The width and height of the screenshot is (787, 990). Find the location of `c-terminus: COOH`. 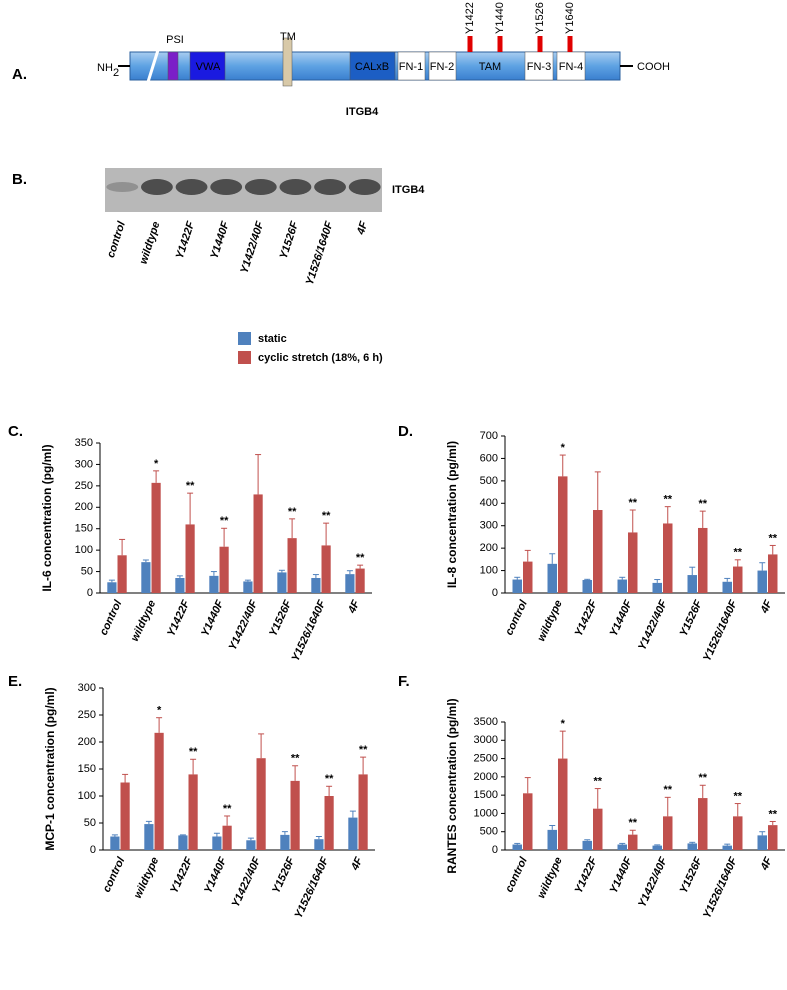

c-terminus: COOH is located at coordinates (653, 67).